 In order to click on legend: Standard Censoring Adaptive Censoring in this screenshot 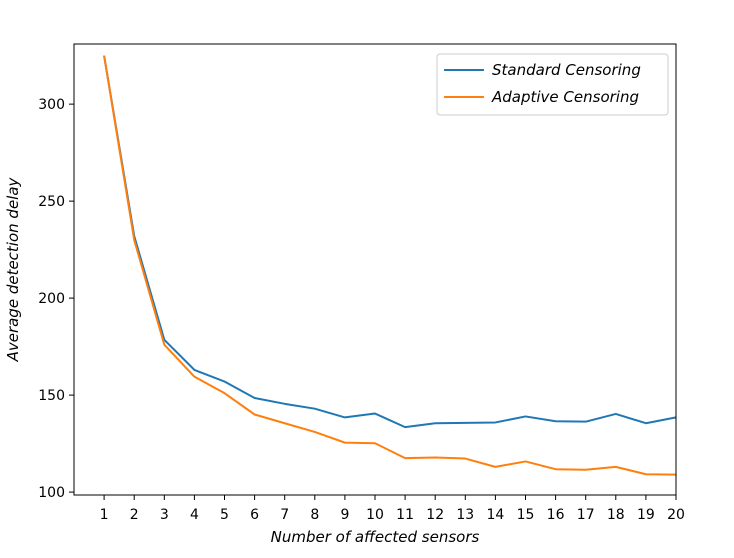, I will do `click(552, 84)`.